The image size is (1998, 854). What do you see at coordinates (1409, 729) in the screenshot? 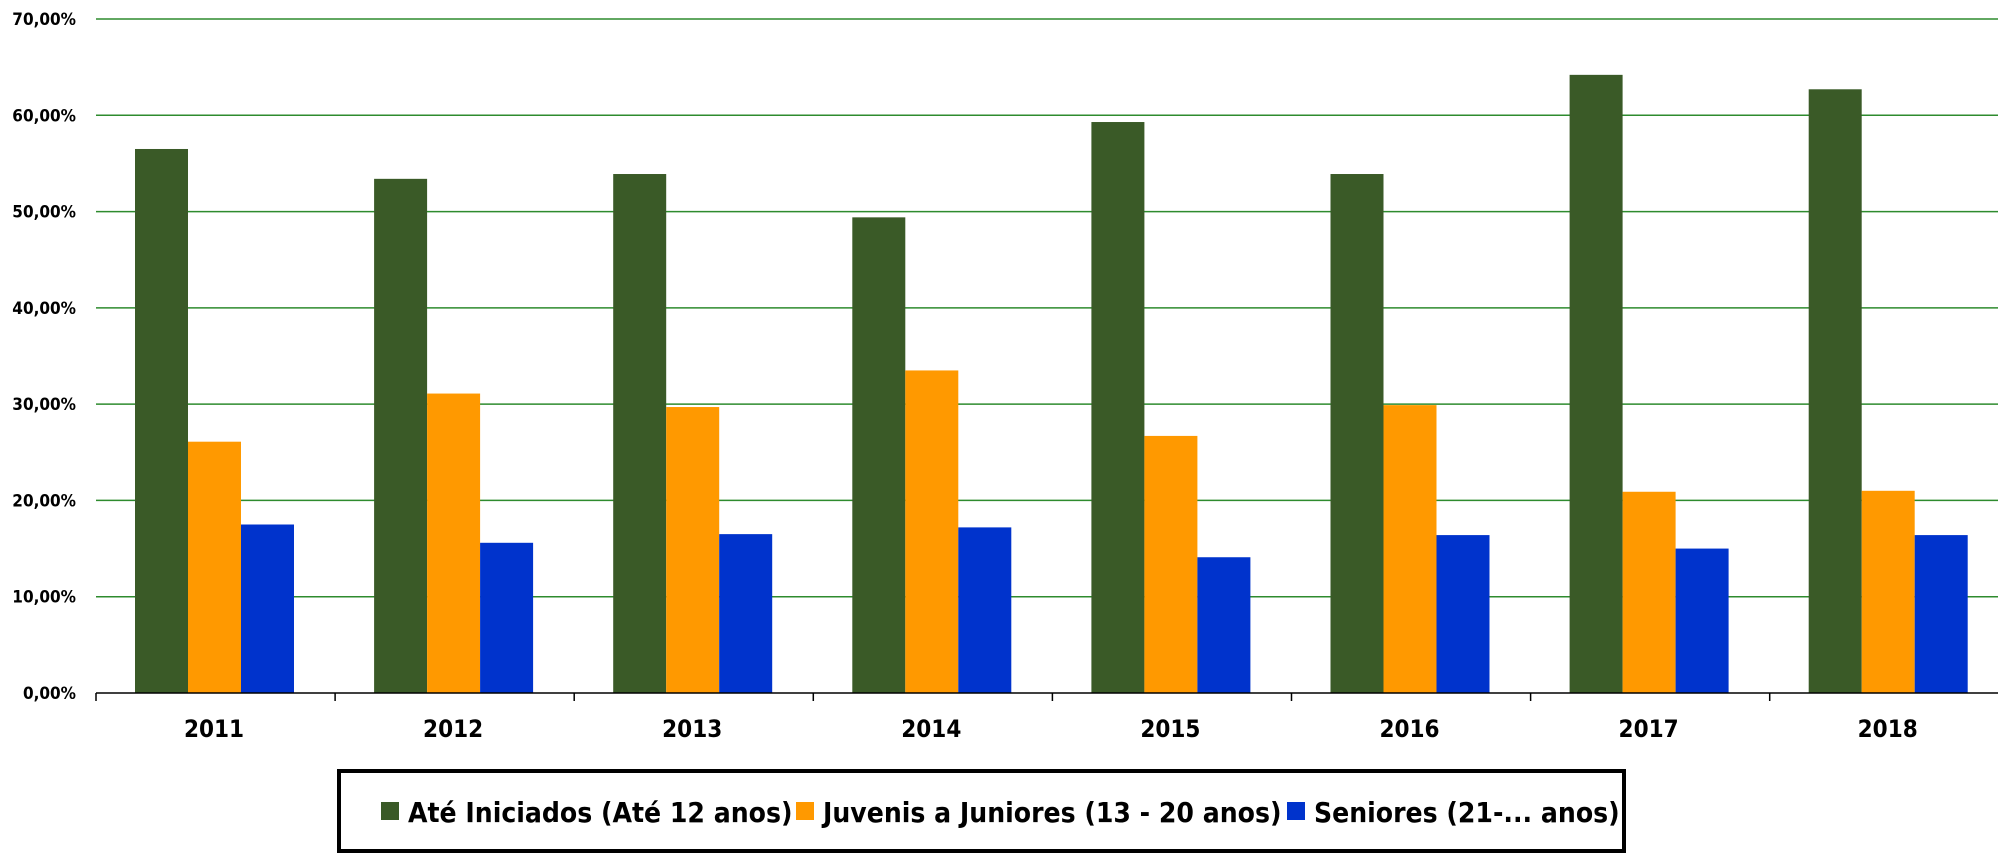
I see `x-tick-label: 2016` at bounding box center [1409, 729].